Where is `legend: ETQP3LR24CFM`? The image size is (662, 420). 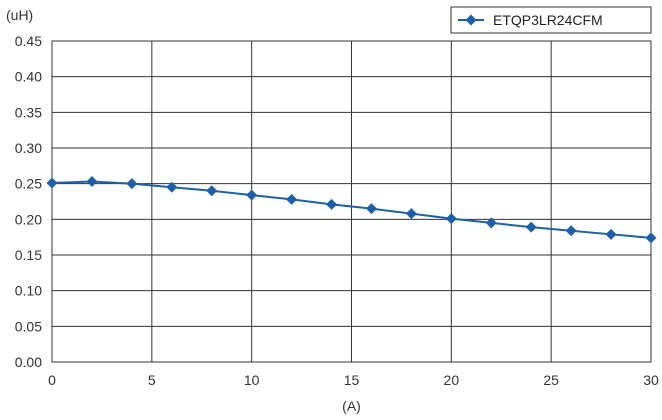
legend: ETQP3LR24CFM is located at coordinates (551, 20).